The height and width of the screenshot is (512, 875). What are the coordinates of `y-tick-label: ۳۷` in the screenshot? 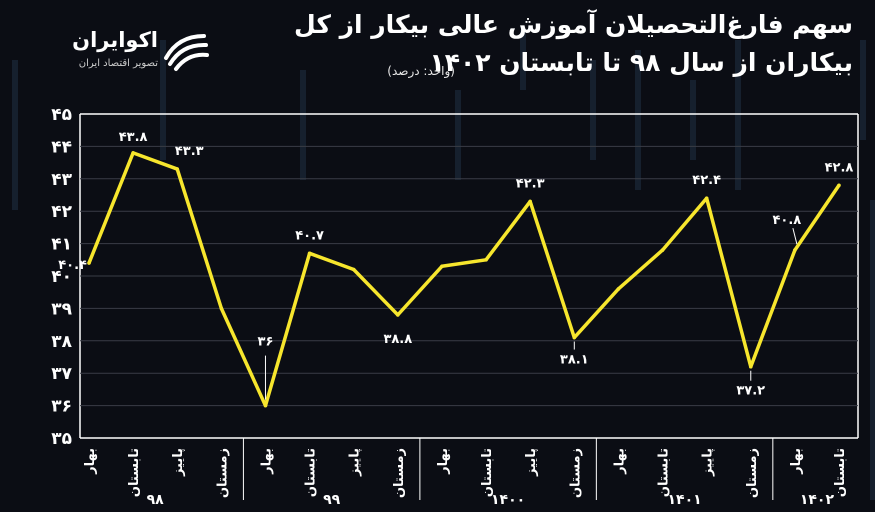 It's located at (61, 374).